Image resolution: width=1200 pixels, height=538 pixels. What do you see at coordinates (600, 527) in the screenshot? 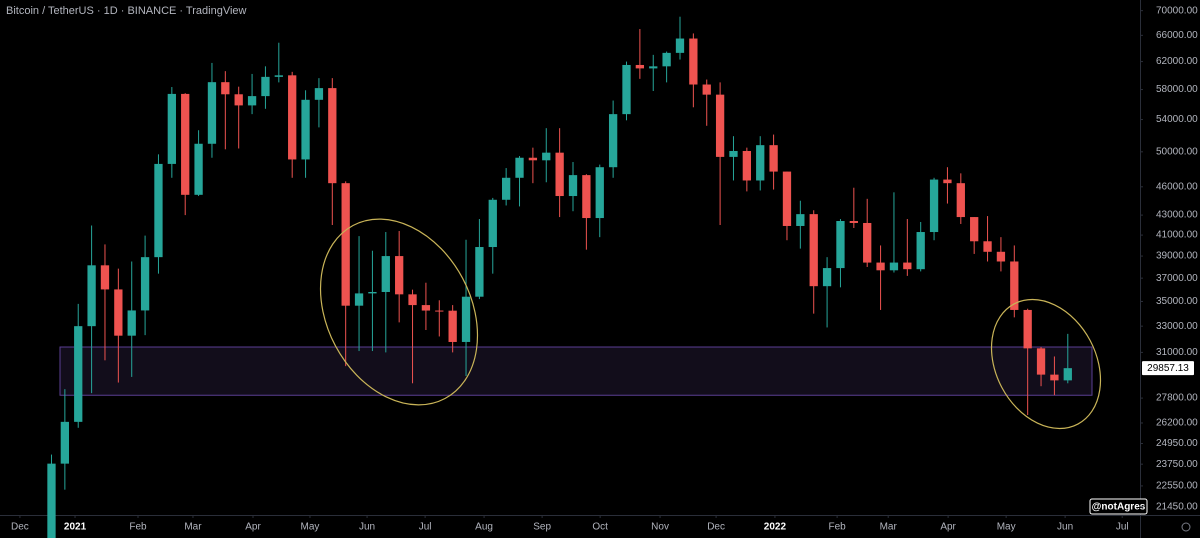
I see `x-tick-label: Oct` at bounding box center [600, 527].